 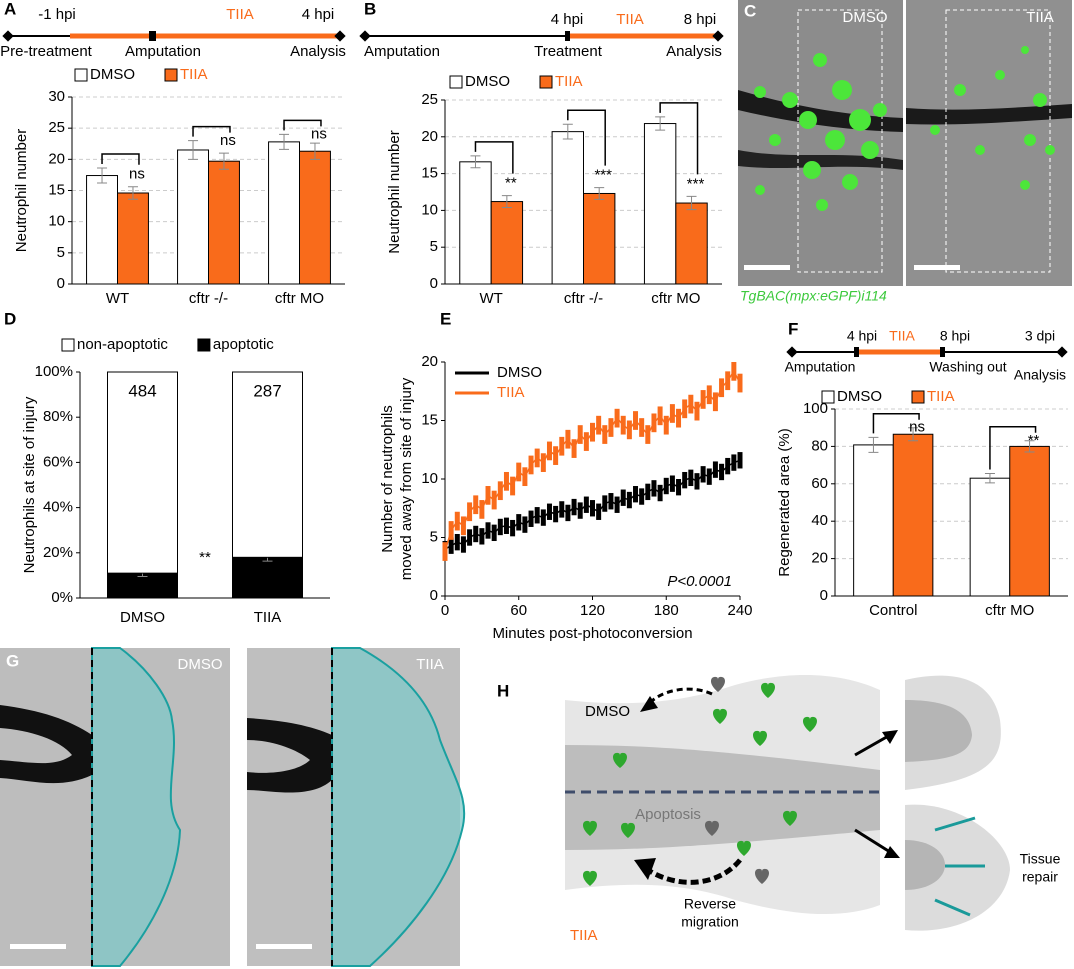 What do you see at coordinates (699, 581) in the screenshot?
I see `annotation: P<0.0001` at bounding box center [699, 581].